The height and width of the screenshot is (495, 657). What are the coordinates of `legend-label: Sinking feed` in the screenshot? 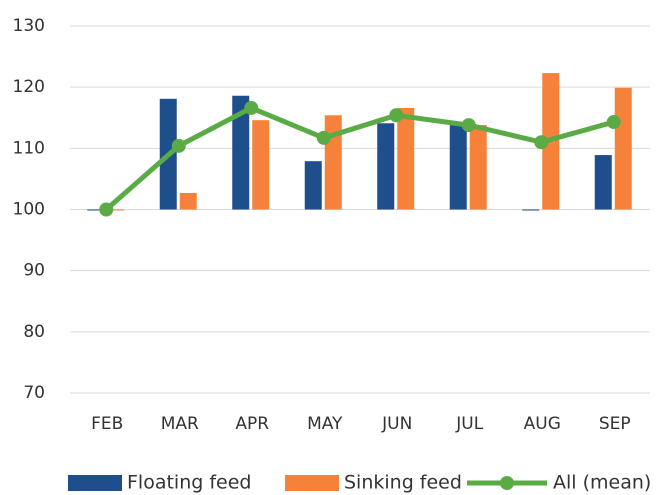 It's located at (403, 483).